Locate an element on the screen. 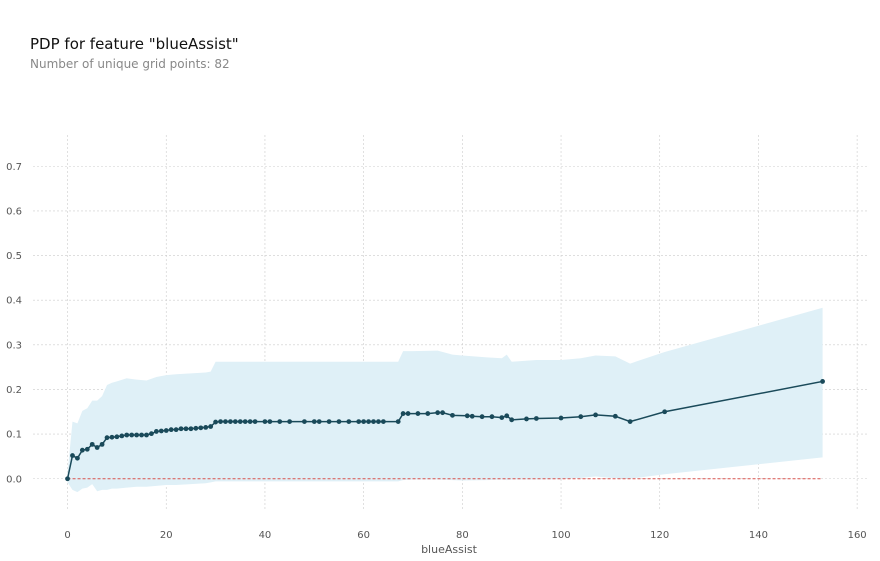 The image size is (880, 561). x-tick-label: 0 is located at coordinates (67, 535).